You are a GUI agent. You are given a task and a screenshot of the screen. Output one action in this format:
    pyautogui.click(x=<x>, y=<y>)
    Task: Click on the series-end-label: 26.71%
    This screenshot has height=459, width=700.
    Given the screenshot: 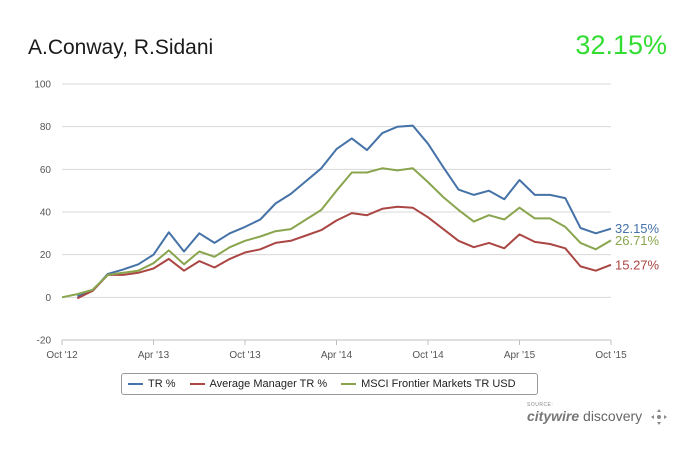 What is the action you would take?
    pyautogui.click(x=637, y=240)
    